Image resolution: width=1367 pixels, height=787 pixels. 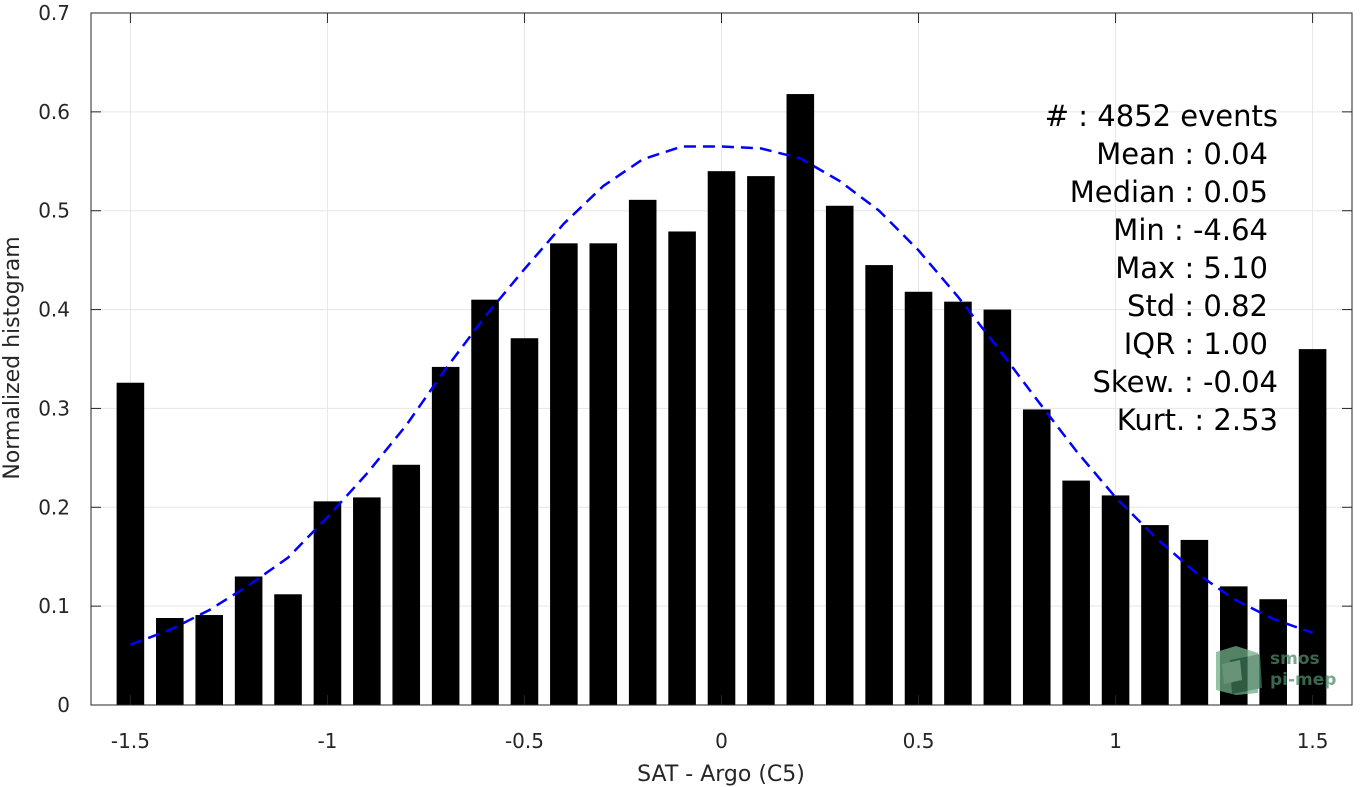 What do you see at coordinates (524, 741) in the screenshot?
I see `x-tick-label: -0.5` at bounding box center [524, 741].